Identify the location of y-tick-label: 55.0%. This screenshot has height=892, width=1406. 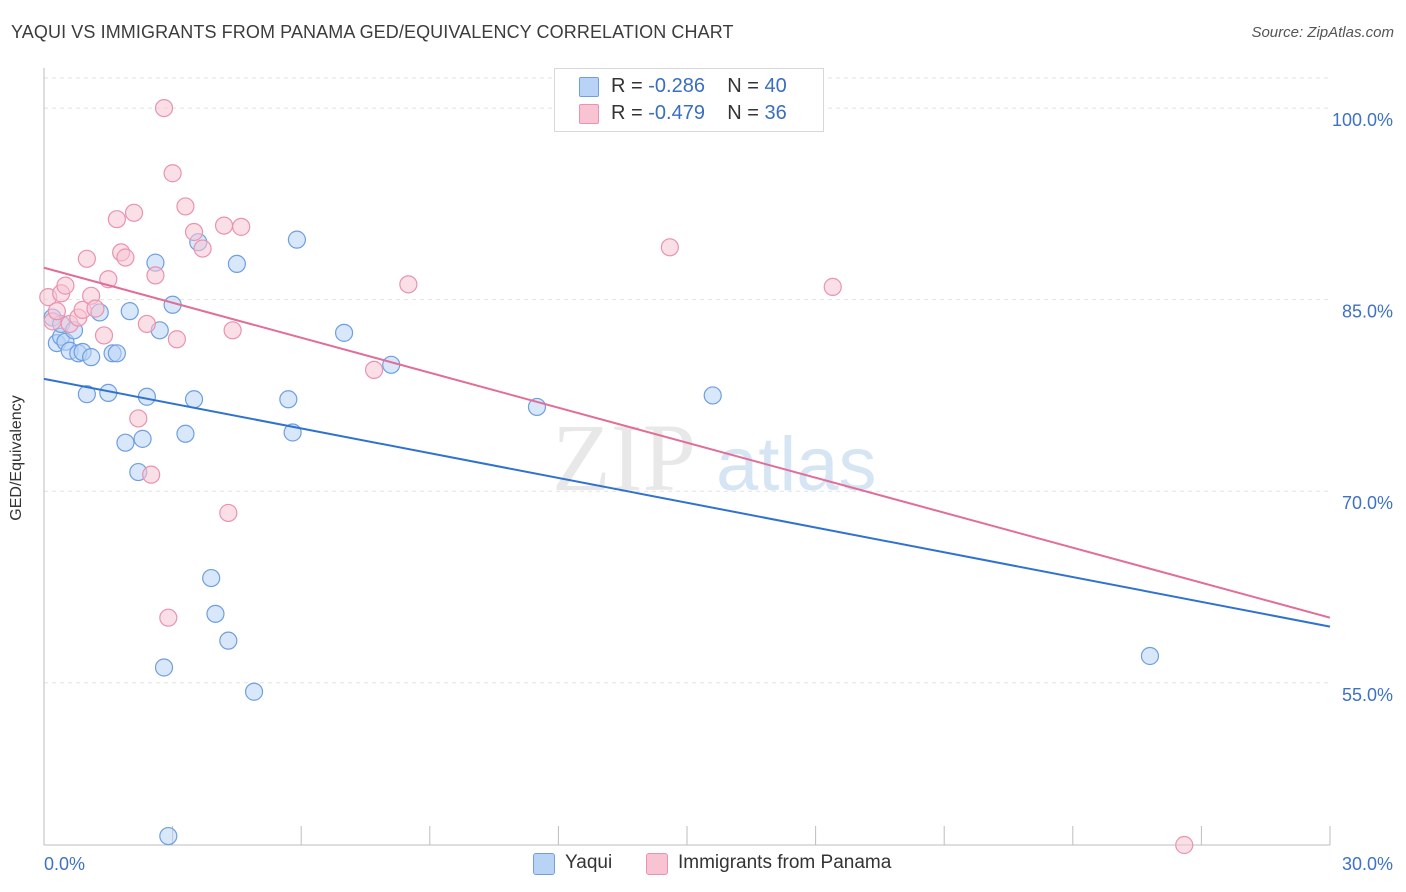
(1367, 695).